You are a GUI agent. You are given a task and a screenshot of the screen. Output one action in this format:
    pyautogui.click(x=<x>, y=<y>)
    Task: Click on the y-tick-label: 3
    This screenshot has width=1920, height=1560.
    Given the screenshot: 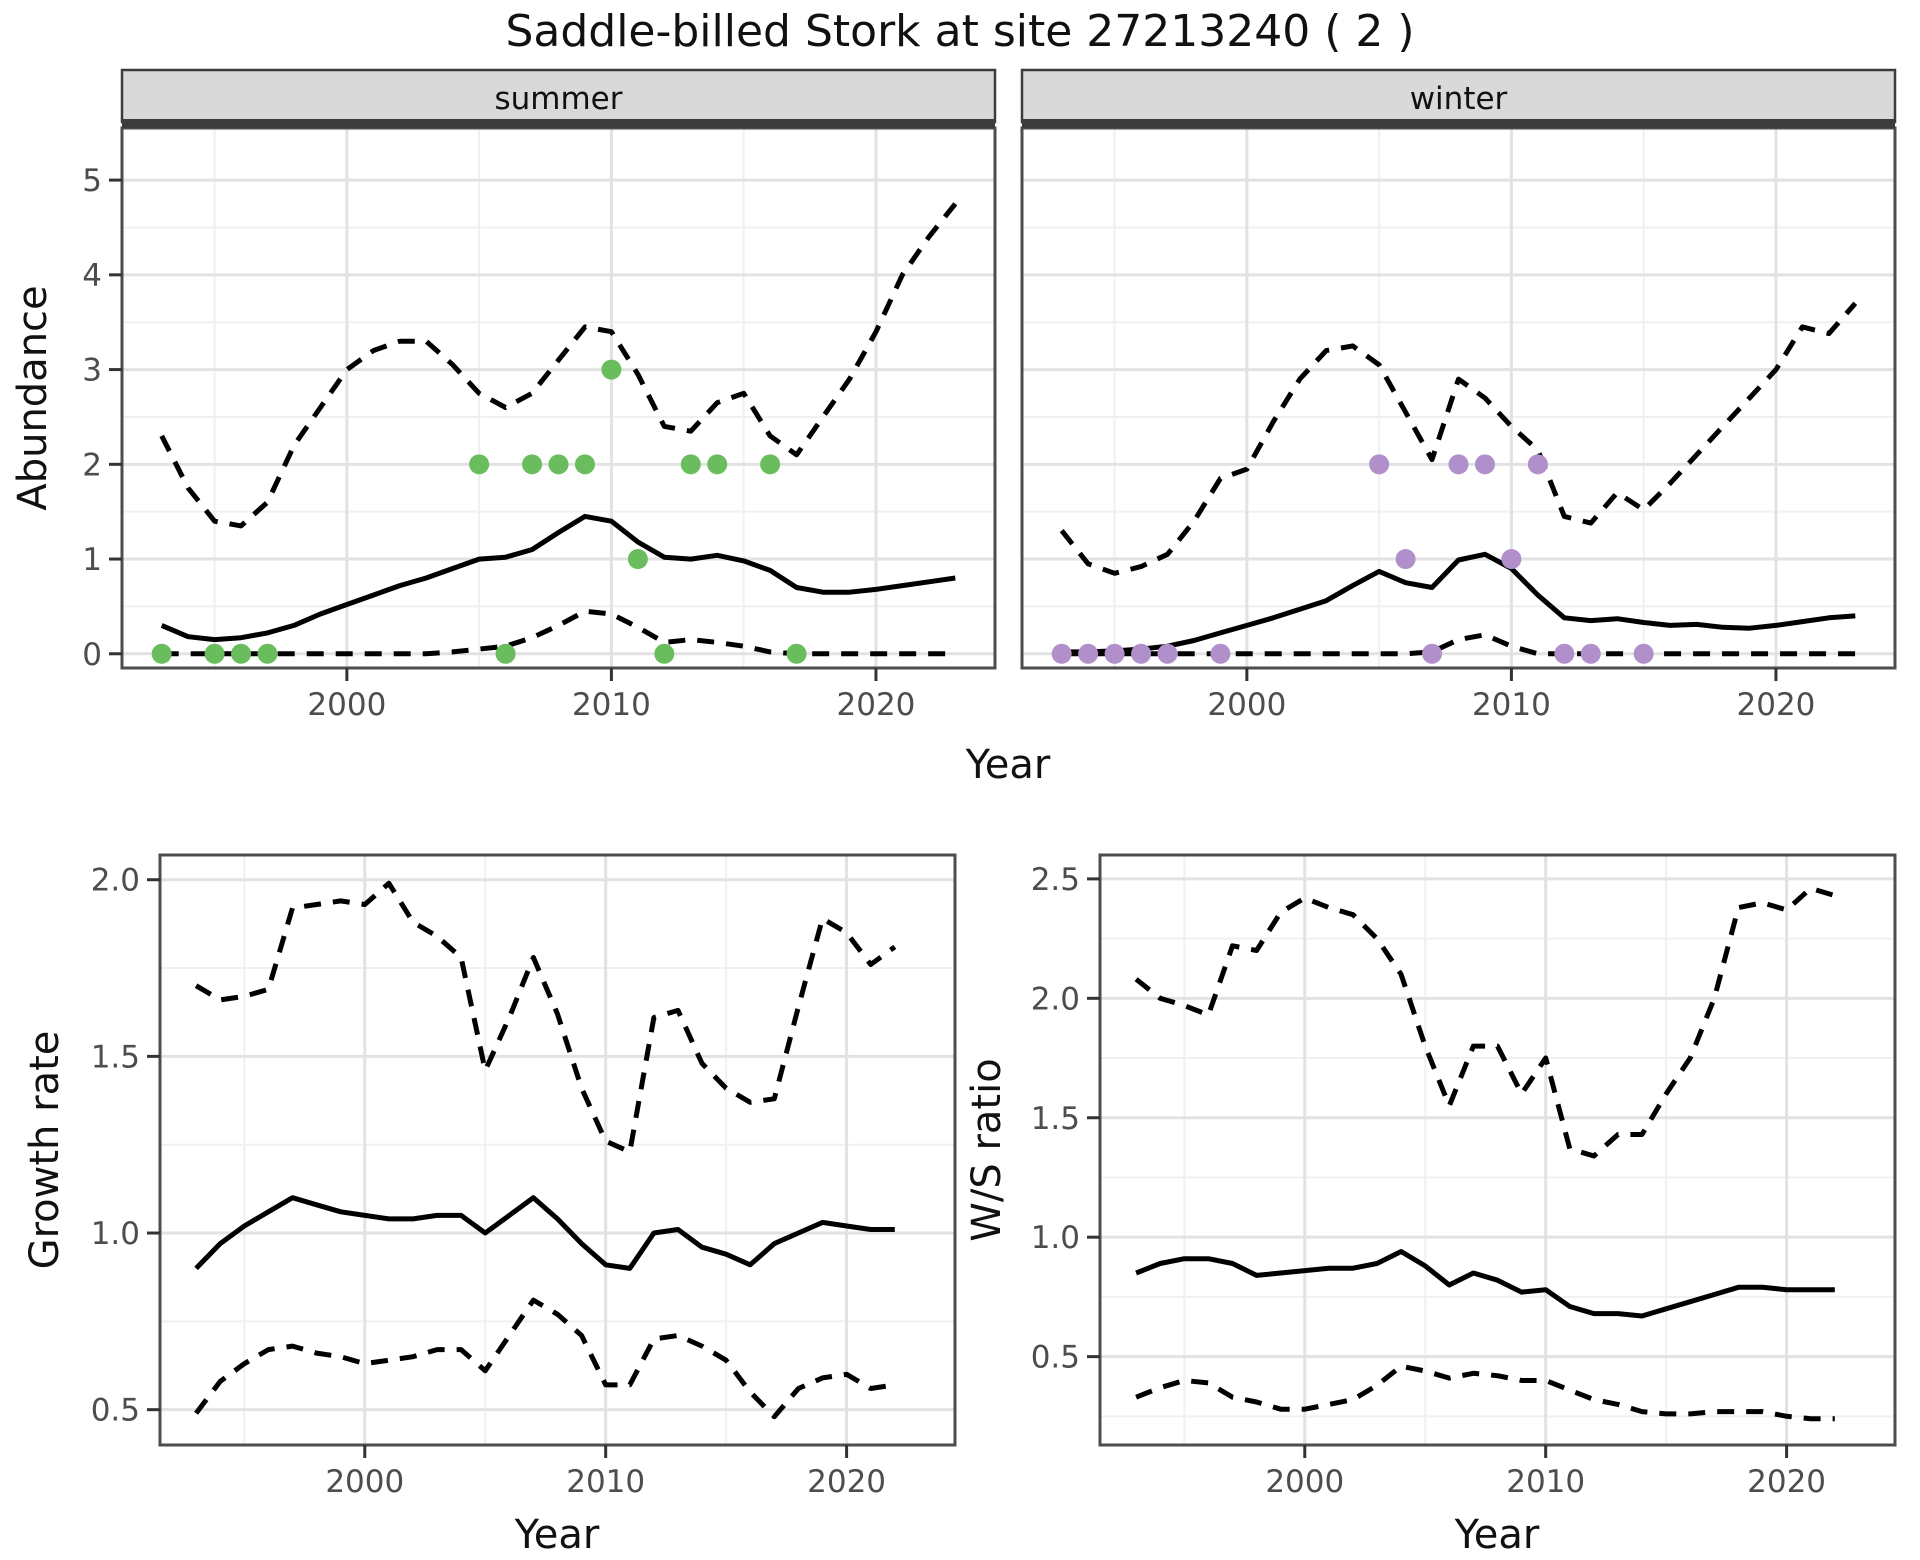 What is the action you would take?
    pyautogui.click(x=92, y=371)
    